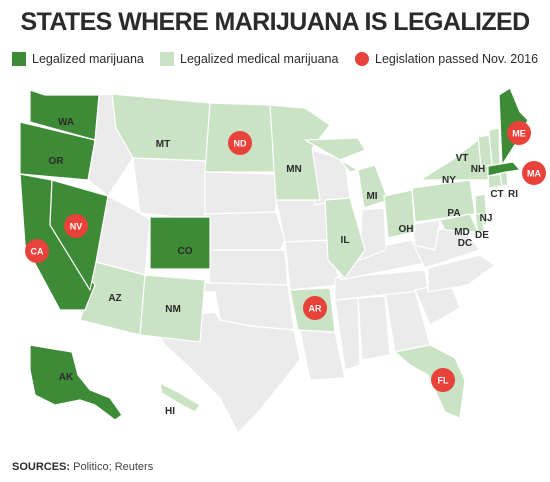 This screenshot has width=550, height=482. Describe the element at coordinates (322, 355) in the screenshot. I see `state-louisiana` at that location.